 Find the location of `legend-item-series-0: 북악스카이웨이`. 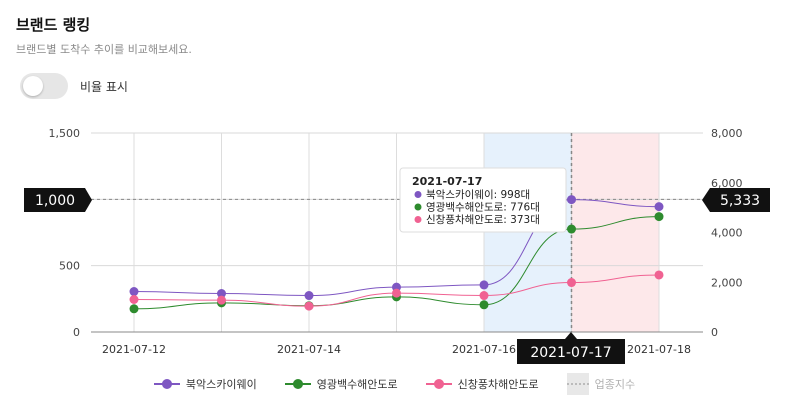

legend-item-series-0: 북악스카이웨이 is located at coordinates (205, 384).